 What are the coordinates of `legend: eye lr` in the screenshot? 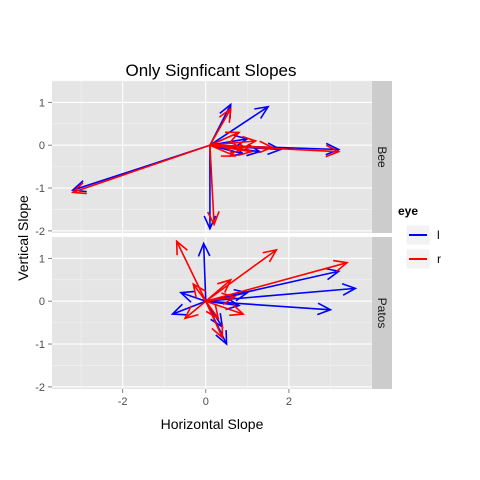 It's located at (419, 237).